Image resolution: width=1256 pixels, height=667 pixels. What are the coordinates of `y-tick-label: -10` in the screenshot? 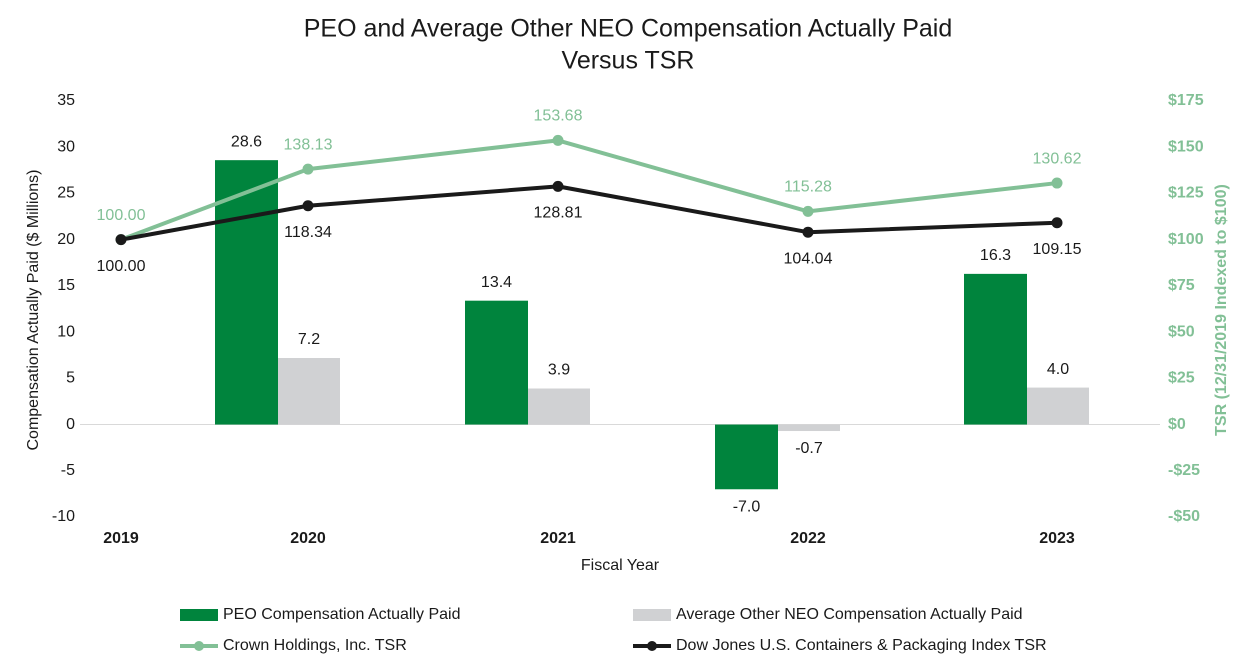 It's located at (63, 516).